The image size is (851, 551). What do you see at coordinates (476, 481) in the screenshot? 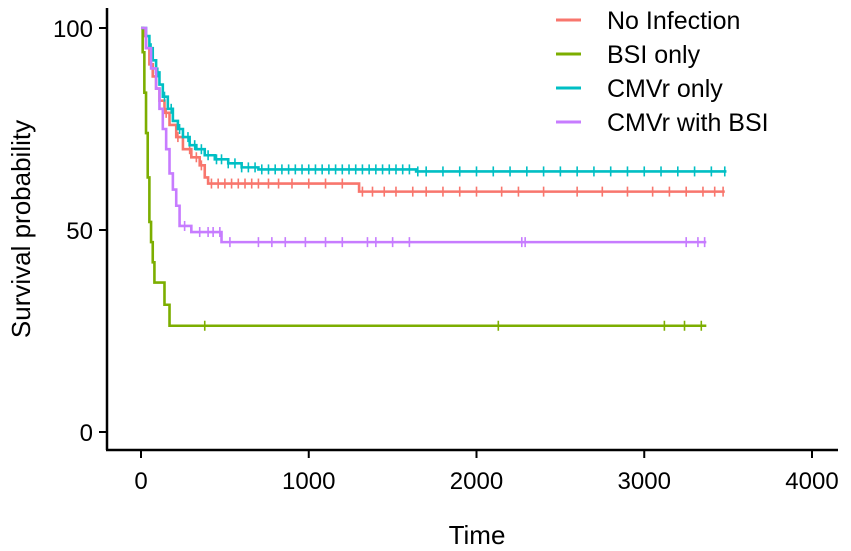
I see `x-tick-label: 2000` at bounding box center [476, 481].